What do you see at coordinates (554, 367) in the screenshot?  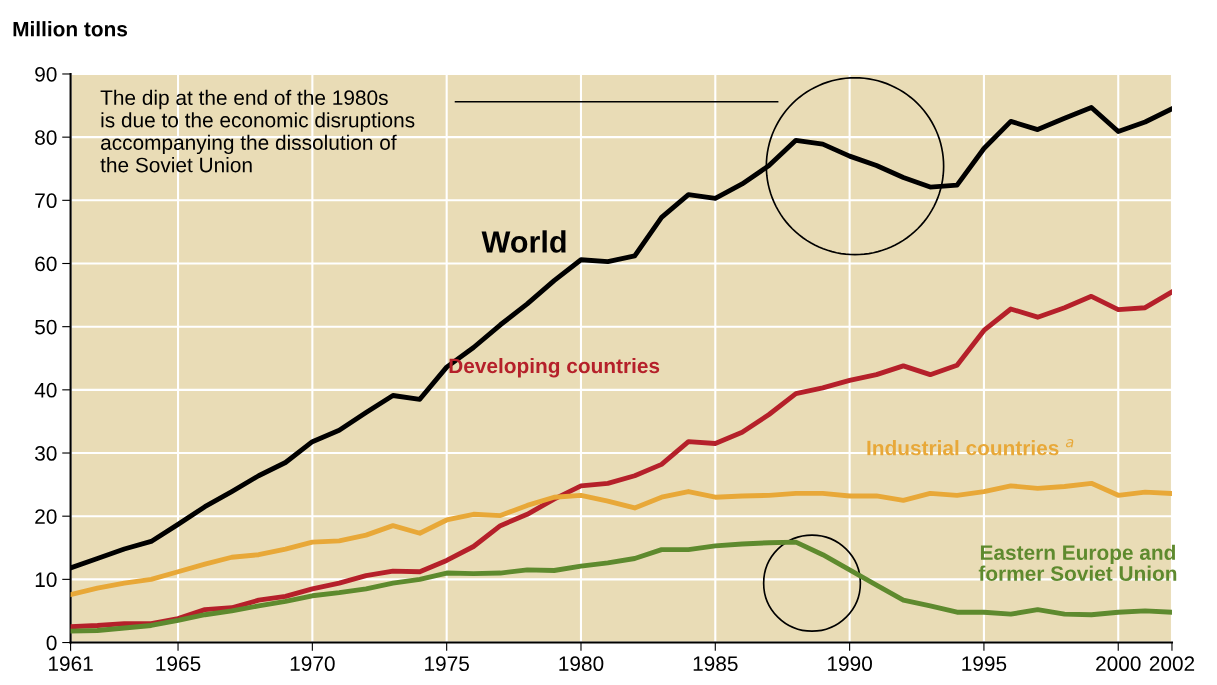 I see `text: Developing countries` at bounding box center [554, 367].